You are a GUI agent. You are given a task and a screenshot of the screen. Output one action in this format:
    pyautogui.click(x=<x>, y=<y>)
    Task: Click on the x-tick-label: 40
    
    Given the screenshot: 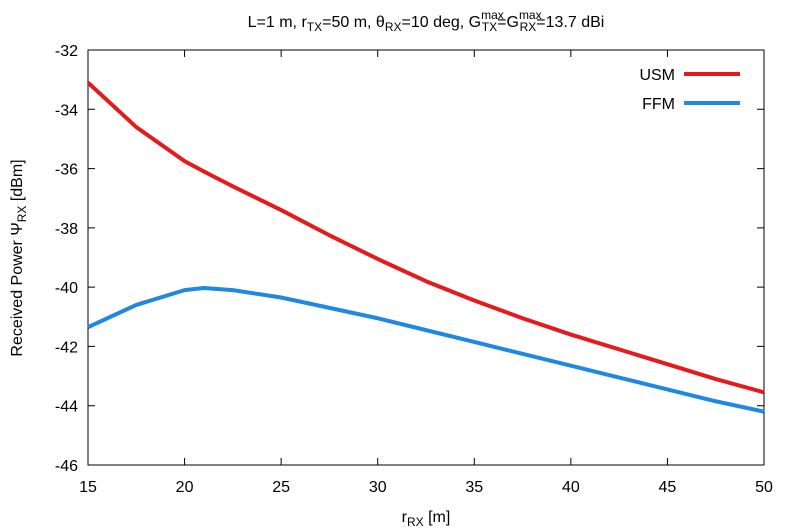 What is the action you would take?
    pyautogui.click(x=571, y=487)
    